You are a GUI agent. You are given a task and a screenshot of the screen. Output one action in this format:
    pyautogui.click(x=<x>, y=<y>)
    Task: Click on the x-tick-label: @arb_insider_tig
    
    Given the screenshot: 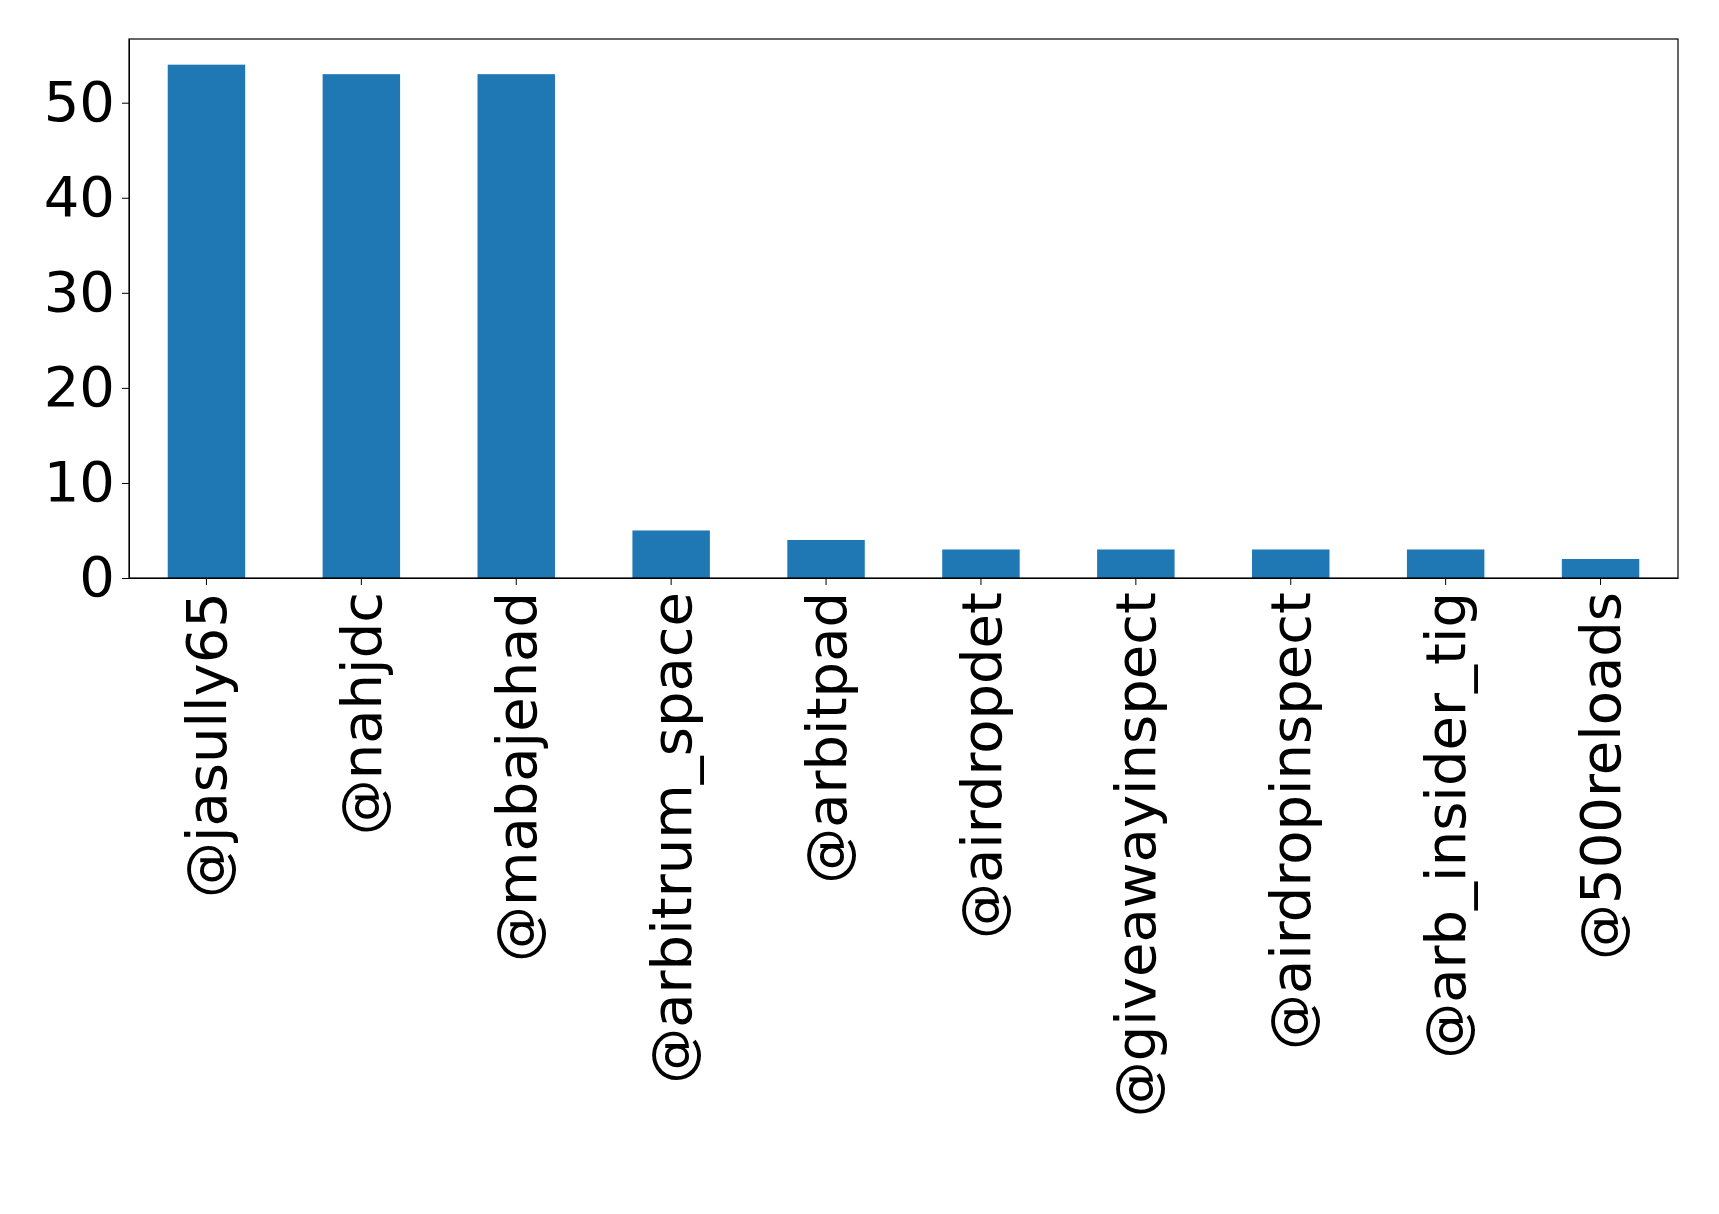 What is the action you would take?
    pyautogui.click(x=1446, y=825)
    